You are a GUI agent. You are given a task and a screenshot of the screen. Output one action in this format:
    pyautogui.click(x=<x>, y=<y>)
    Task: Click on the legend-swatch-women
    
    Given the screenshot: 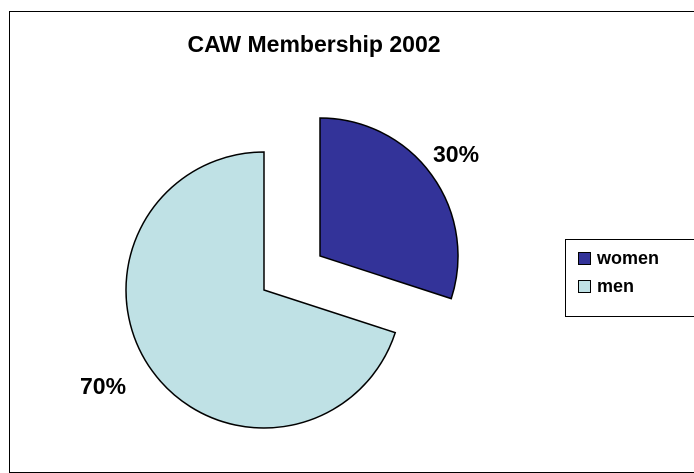 What is the action you would take?
    pyautogui.click(x=584, y=258)
    